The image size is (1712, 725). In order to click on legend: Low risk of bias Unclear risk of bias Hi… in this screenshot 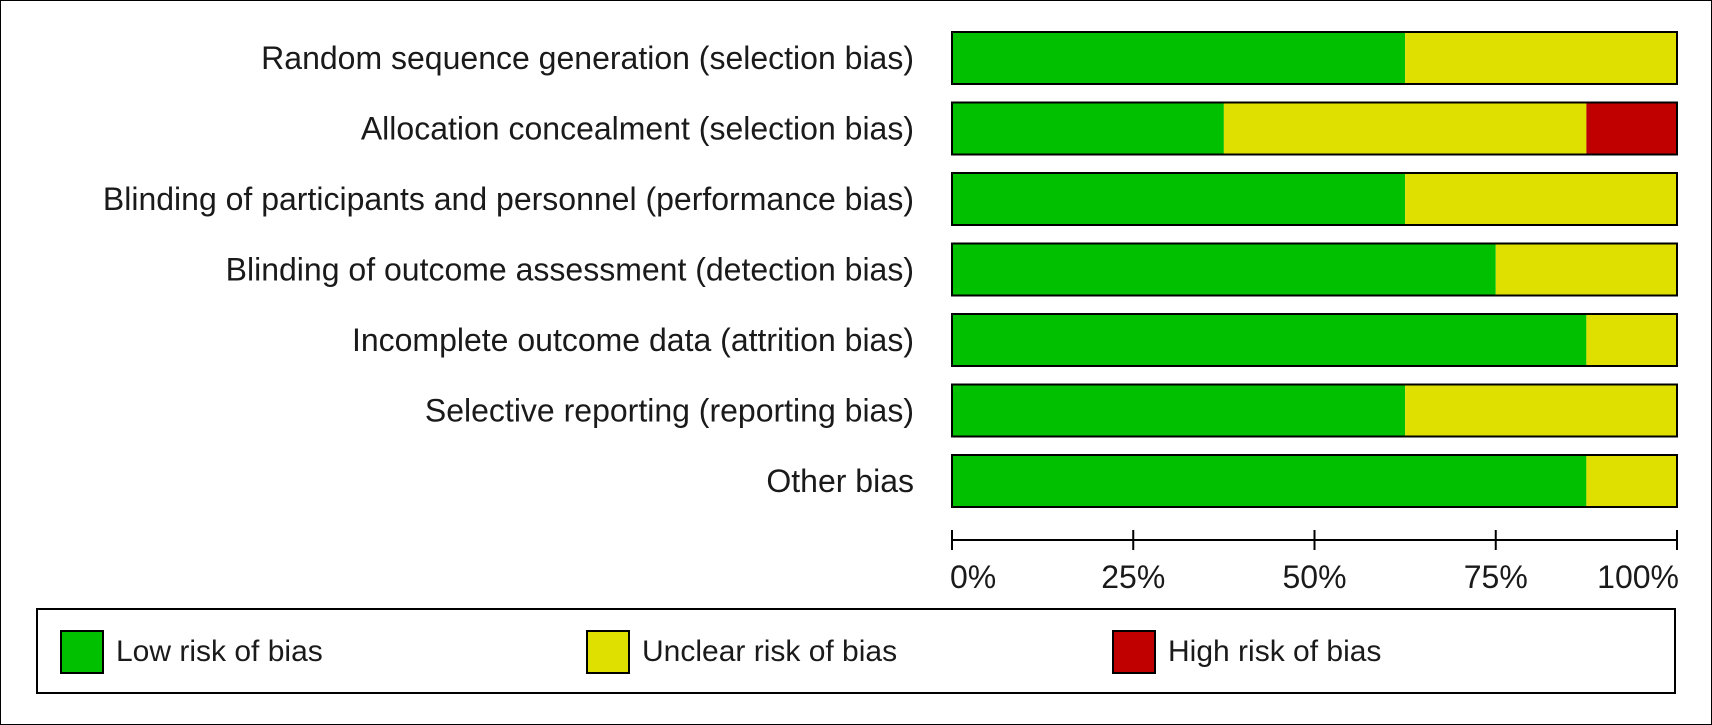, I will do `click(856, 651)`.